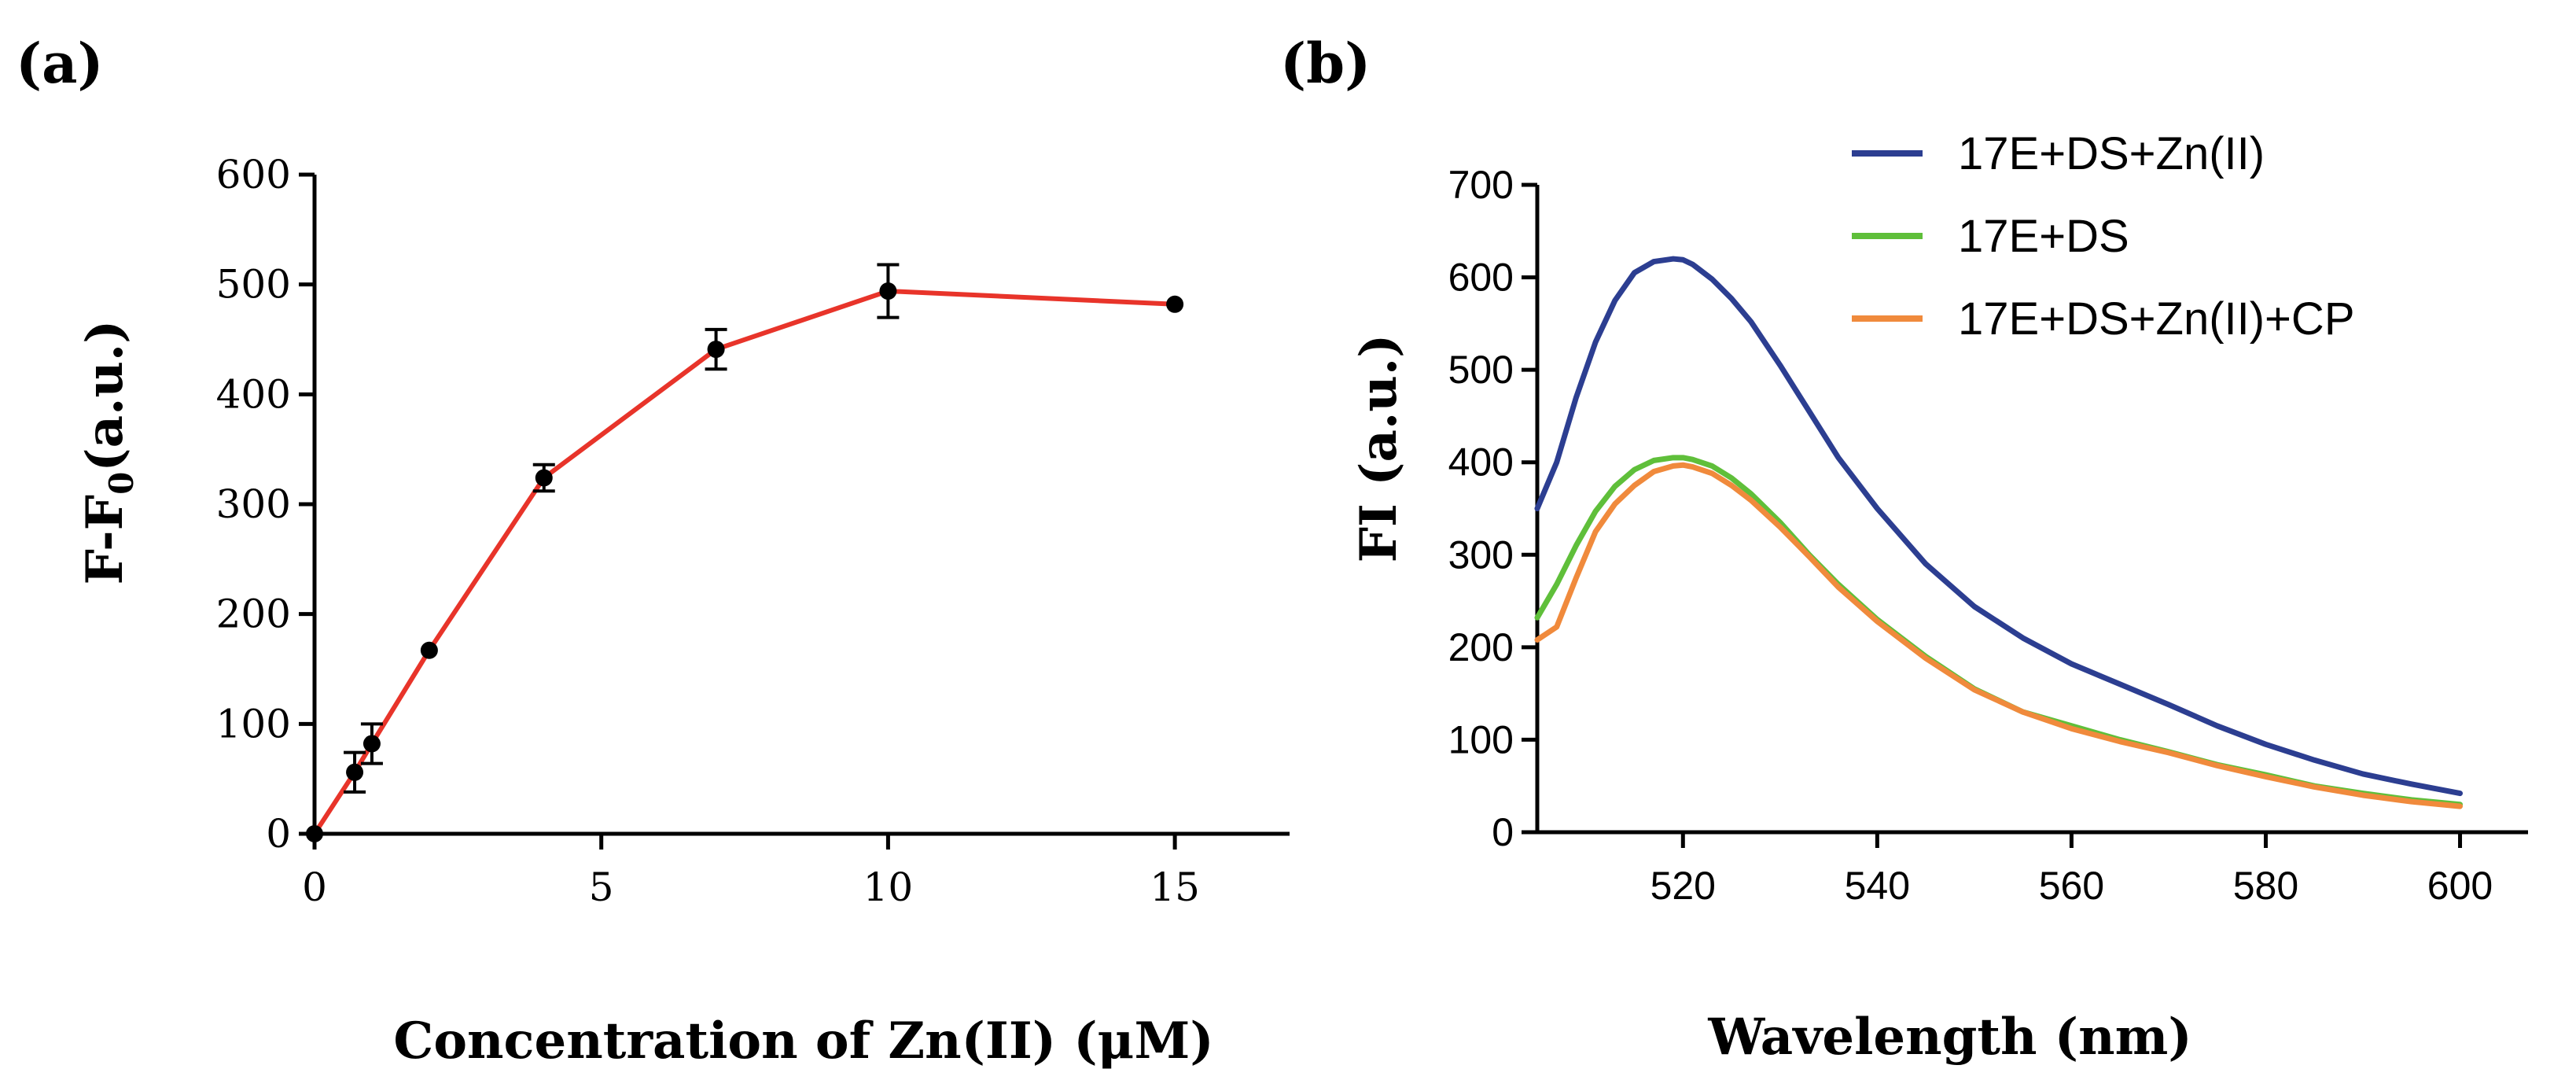 Image resolution: width=2576 pixels, height=1091 pixels. I want to click on panel-a-x-tick-label: 10, so click(889, 887).